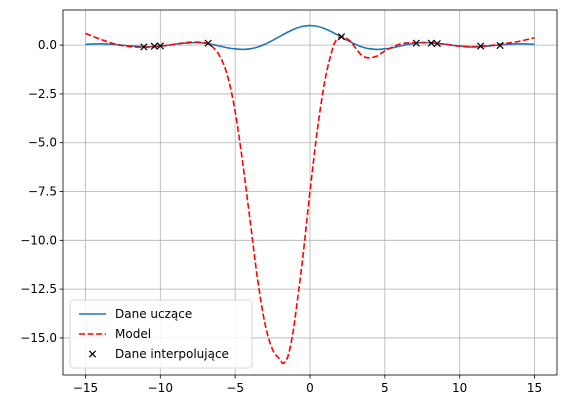 The height and width of the screenshot is (413, 568). Describe the element at coordinates (92, 354) in the screenshot. I see `legend-swatch` at that location.